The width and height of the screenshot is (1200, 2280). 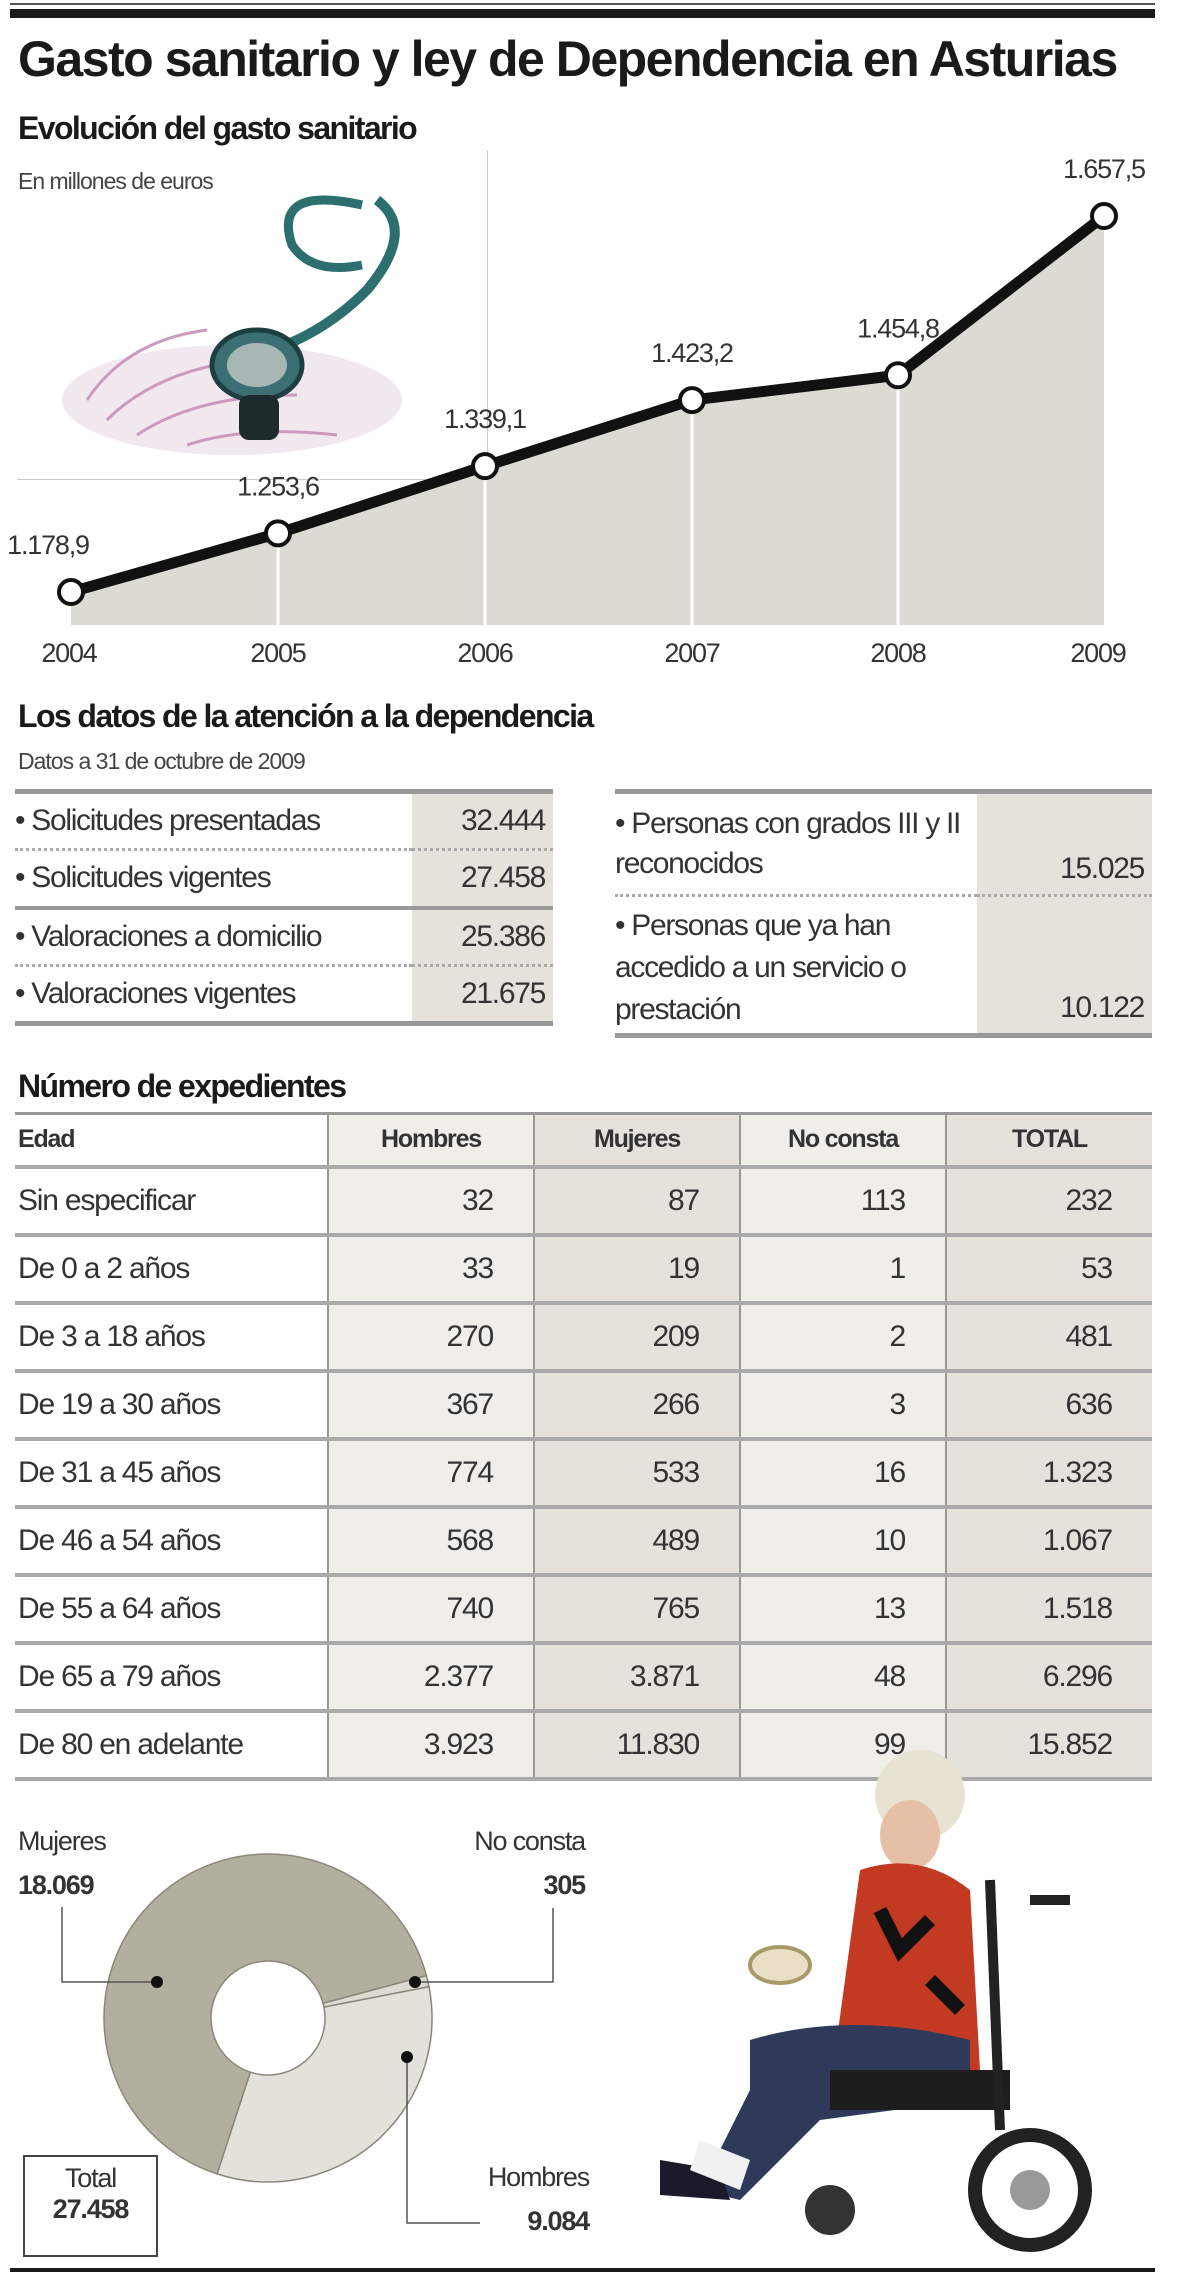 What do you see at coordinates (1048, 1473) in the screenshot?
I see `value-cell: 1.323` at bounding box center [1048, 1473].